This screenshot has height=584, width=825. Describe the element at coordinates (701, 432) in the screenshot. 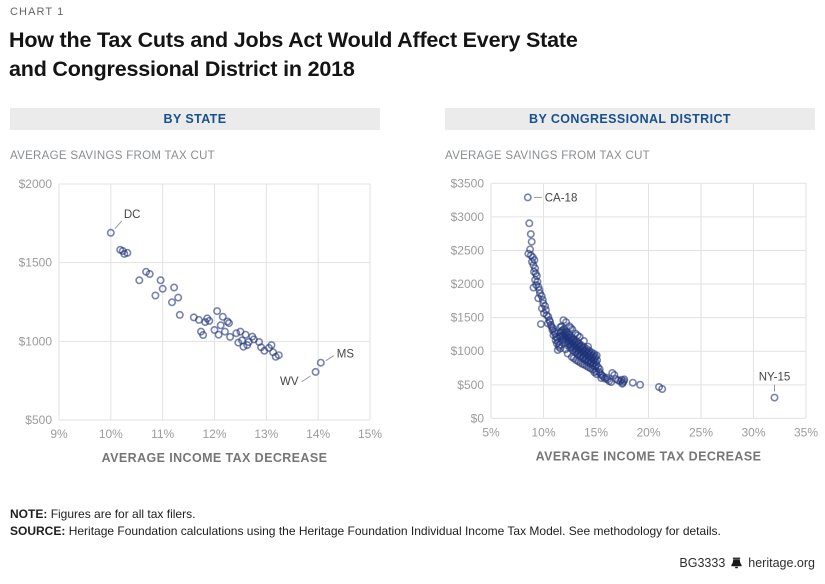

I see `x-tick-label: 25%` at that location.